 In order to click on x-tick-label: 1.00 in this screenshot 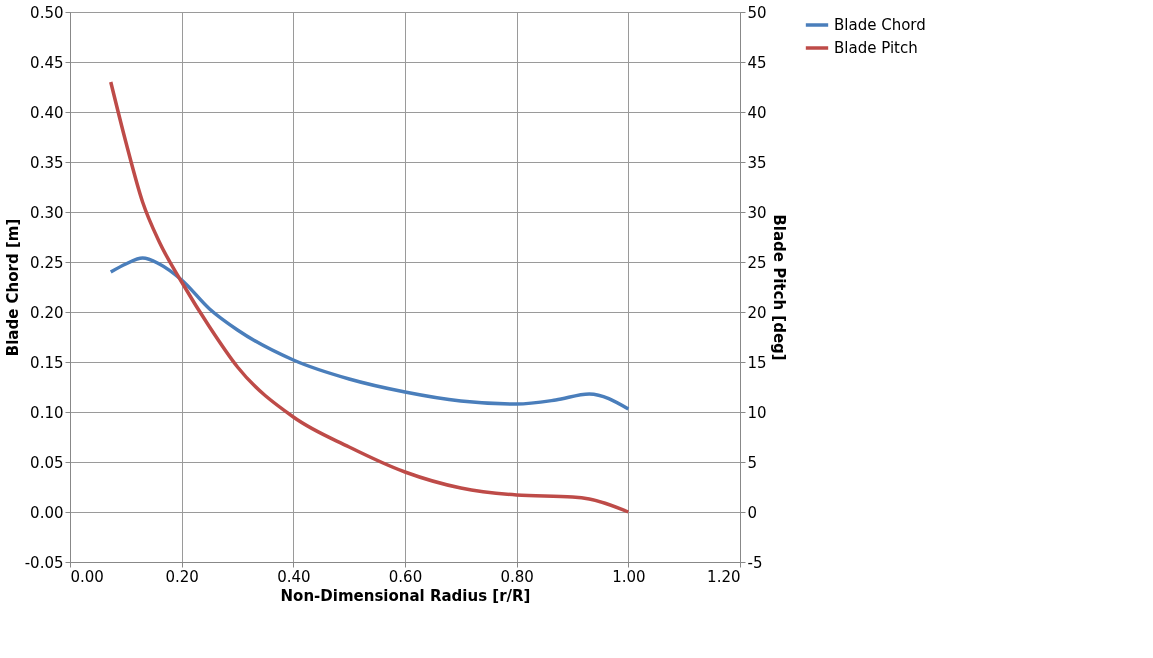, I will do `click(629, 576)`.